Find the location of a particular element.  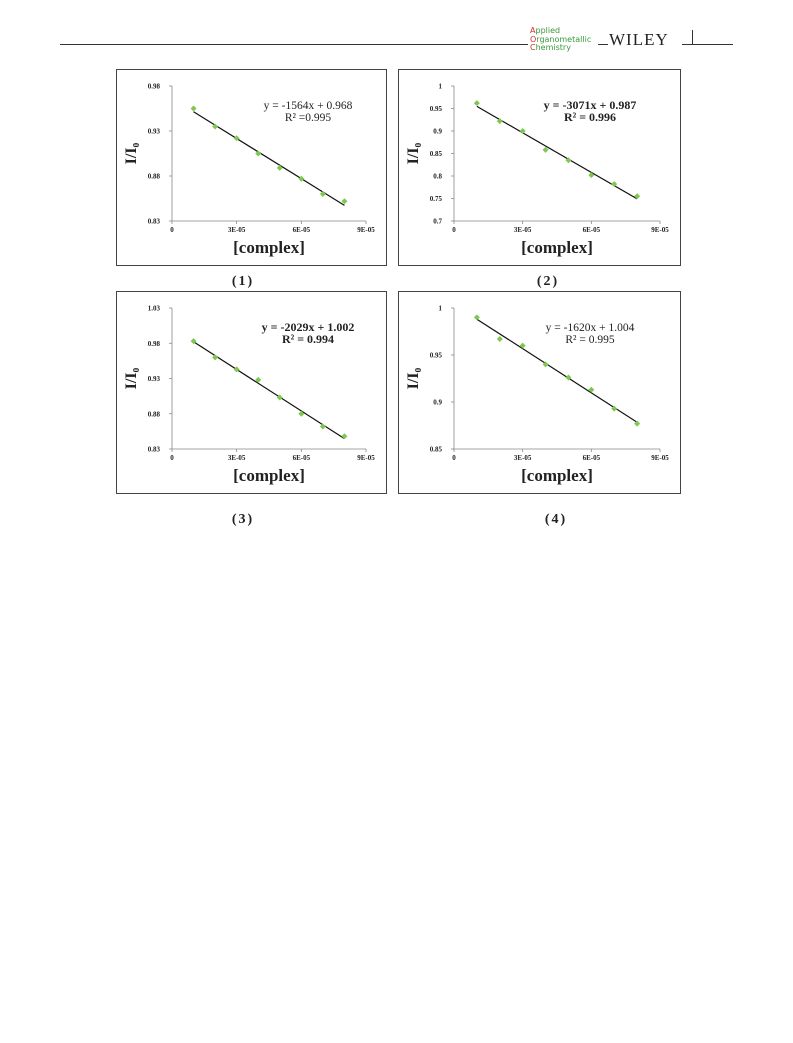

journal-name: Applied Organometallic Chemistry is located at coordinates (561, 39).